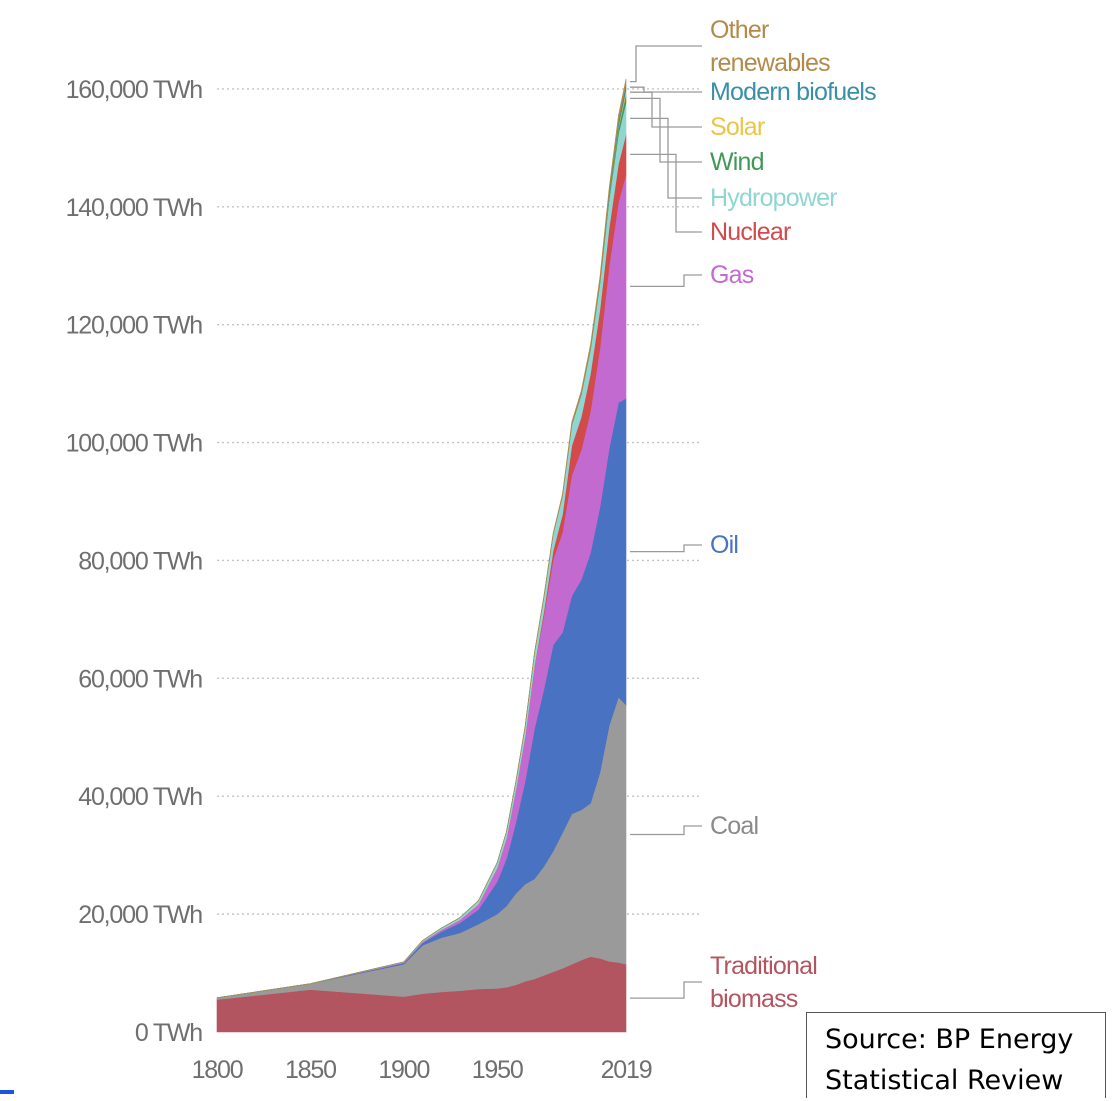  Describe the element at coordinates (739, 30) in the screenshot. I see `legend-label: Other` at that location.